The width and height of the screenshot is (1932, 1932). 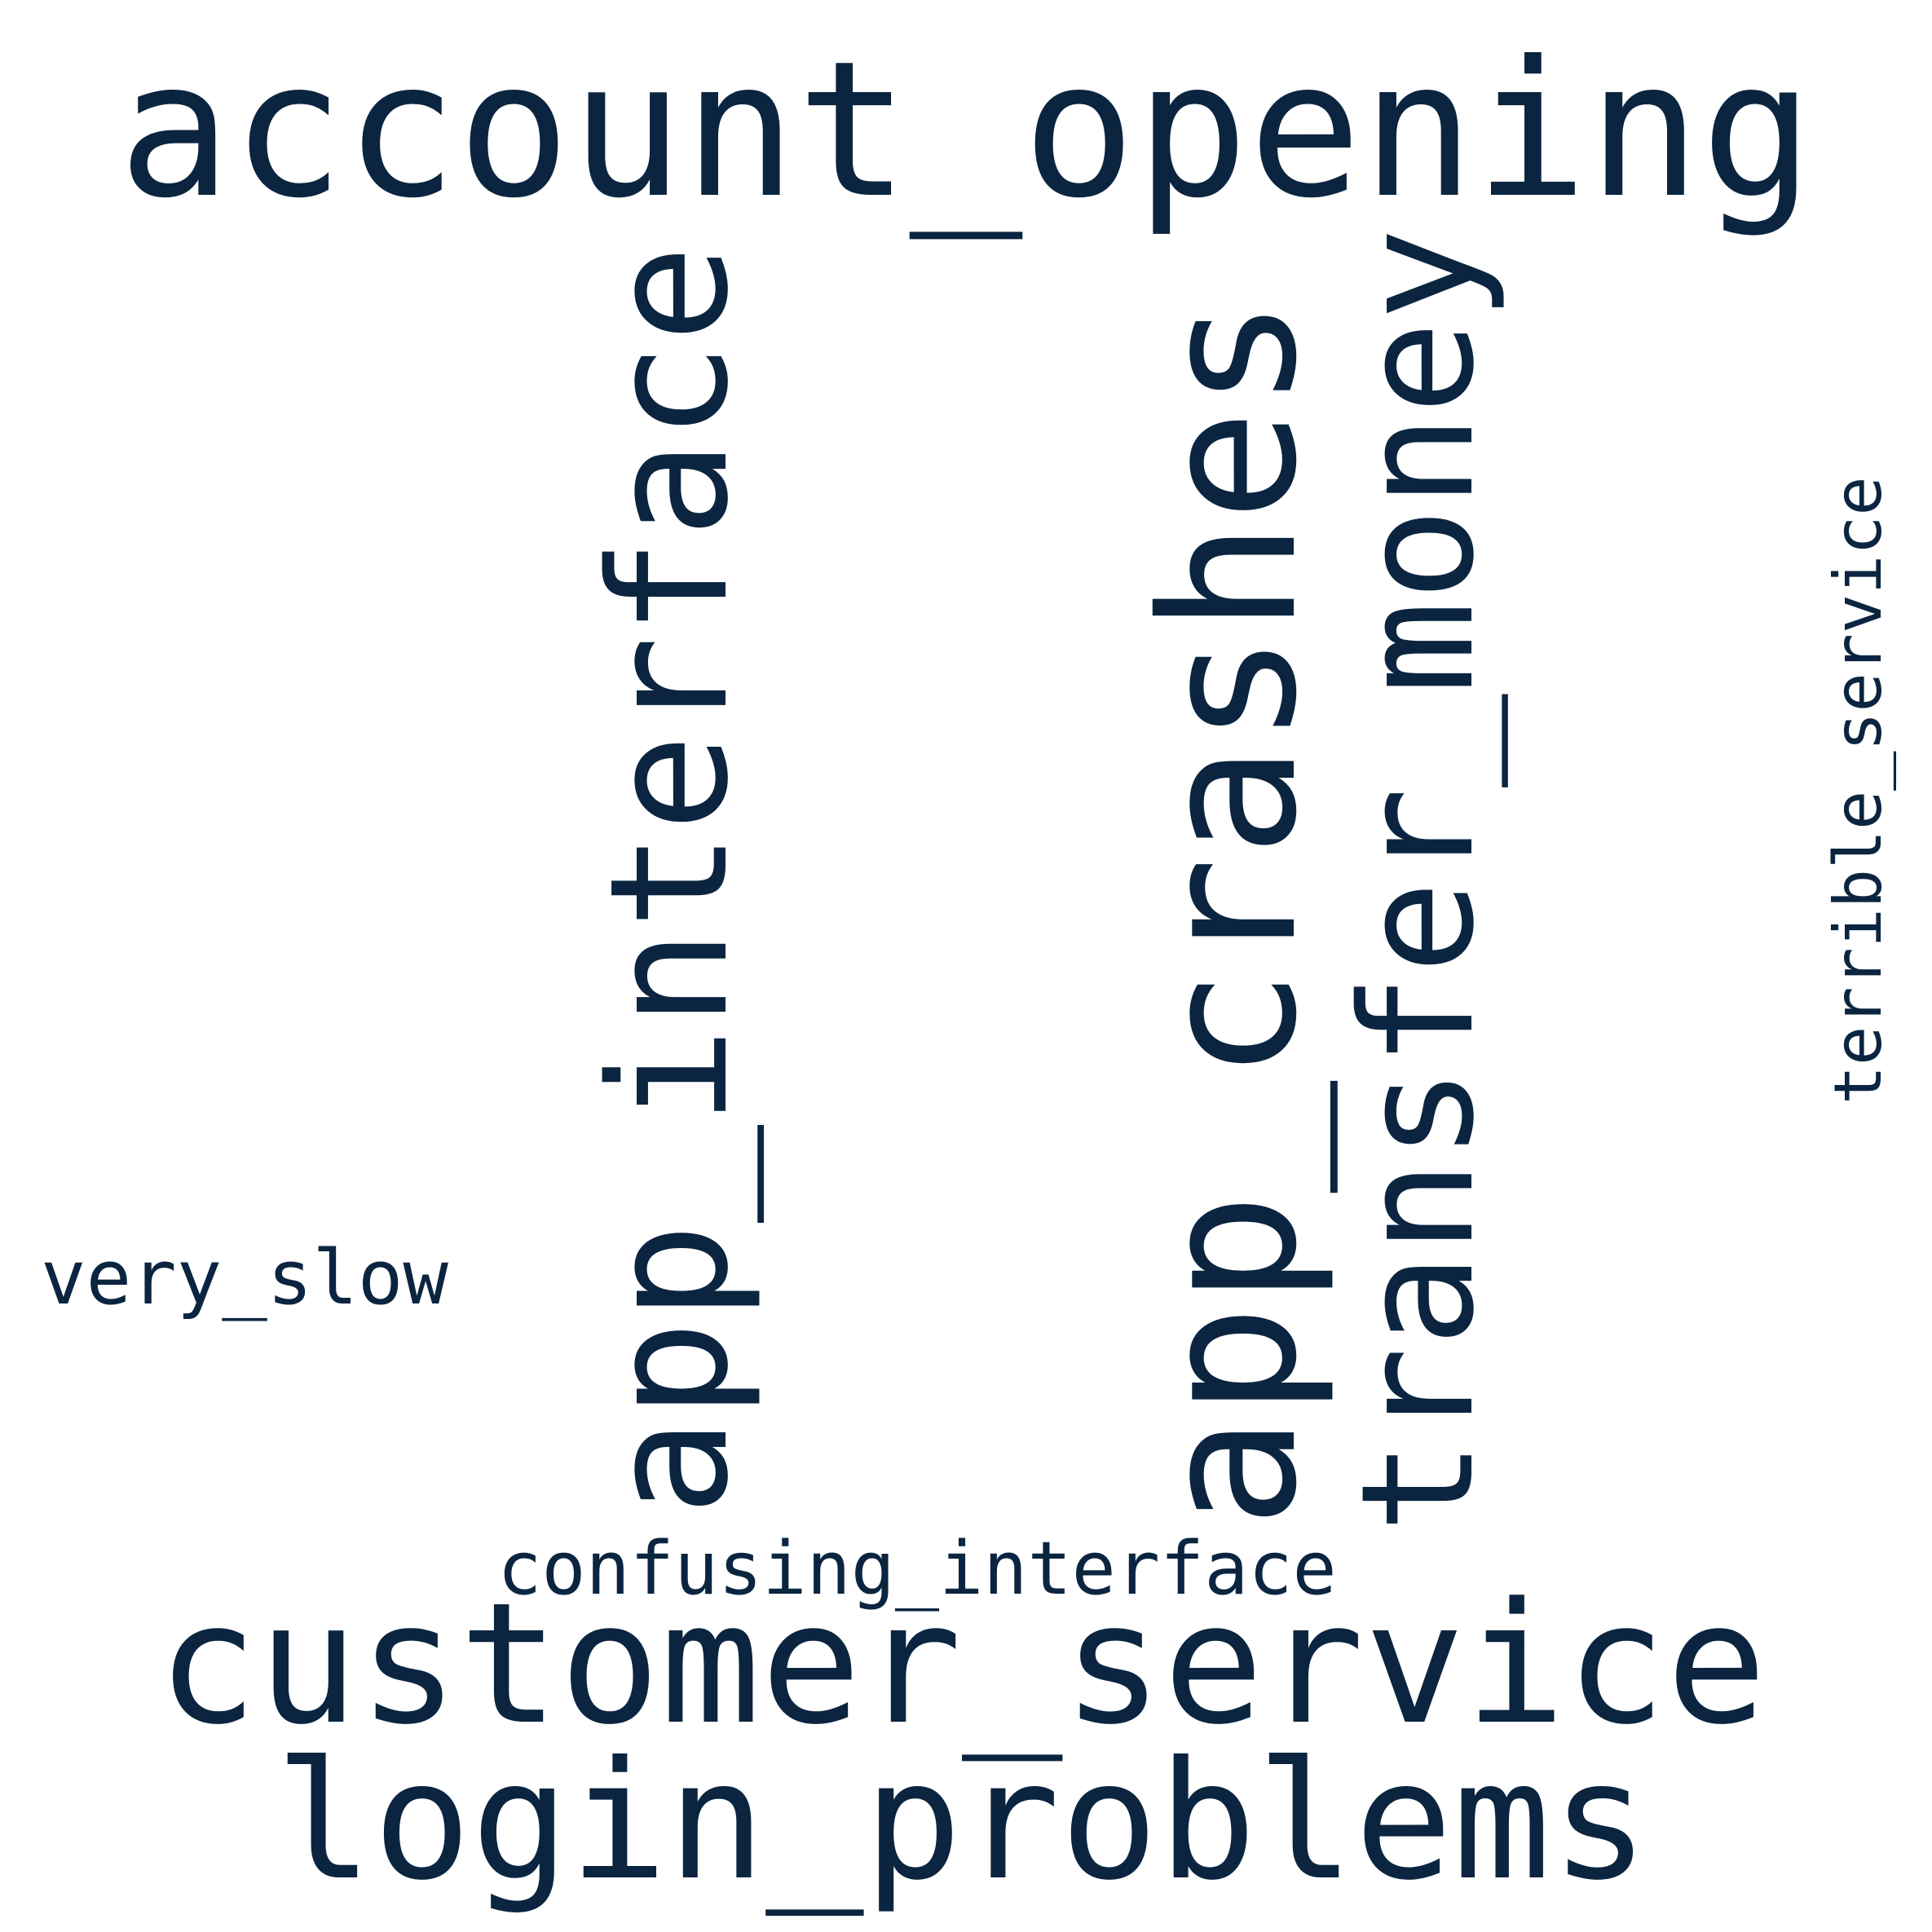 I want to click on word-app-interface: app_interface, so click(x=670, y=880).